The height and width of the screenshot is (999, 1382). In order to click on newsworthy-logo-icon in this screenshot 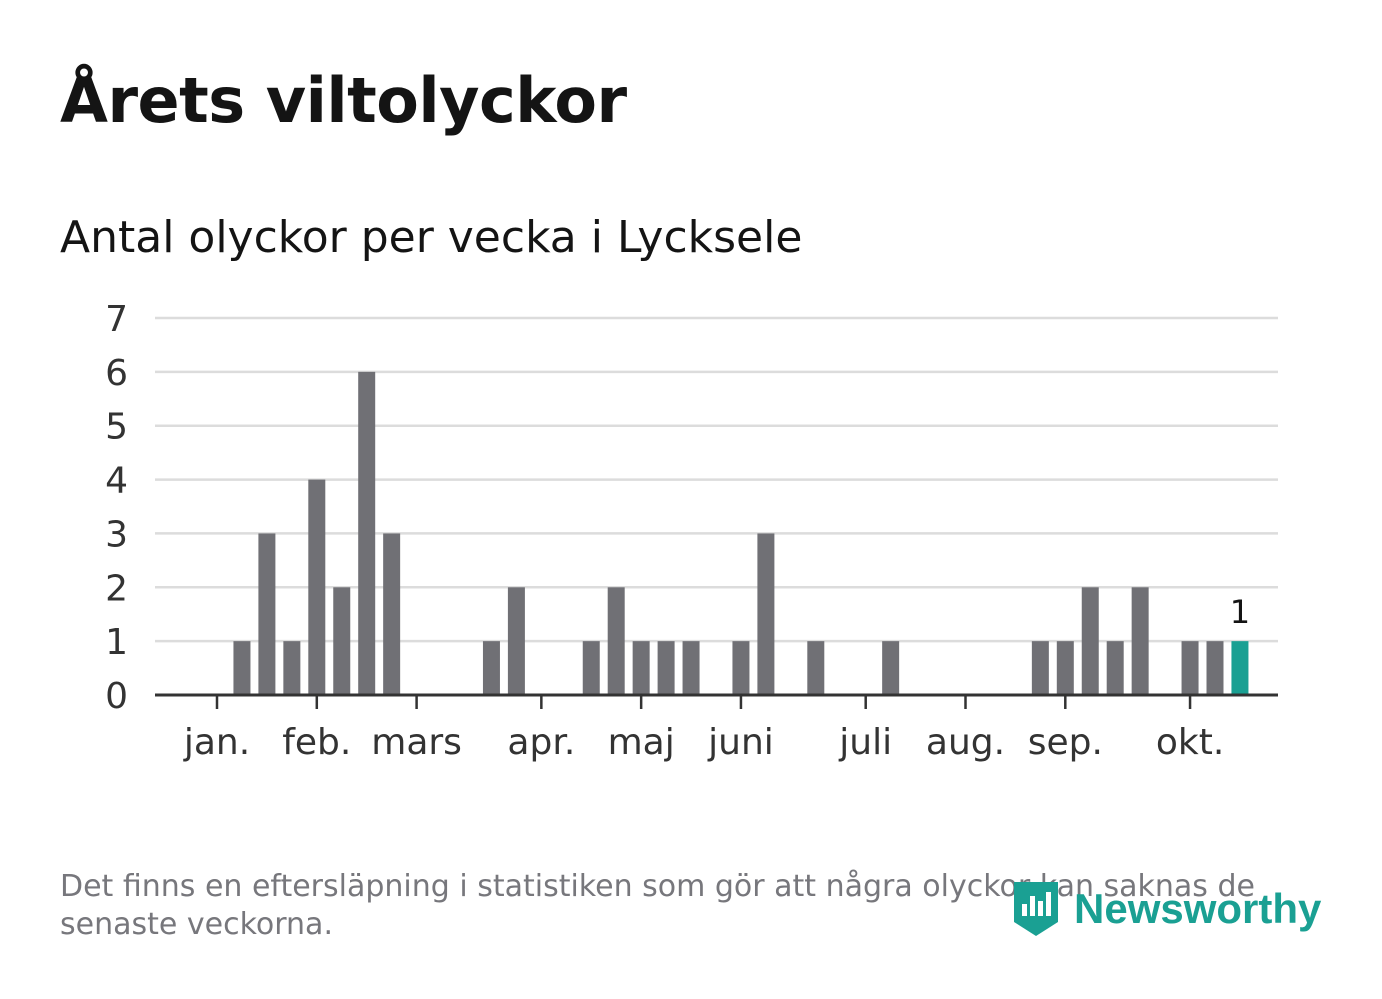, I will do `click(1036, 909)`.